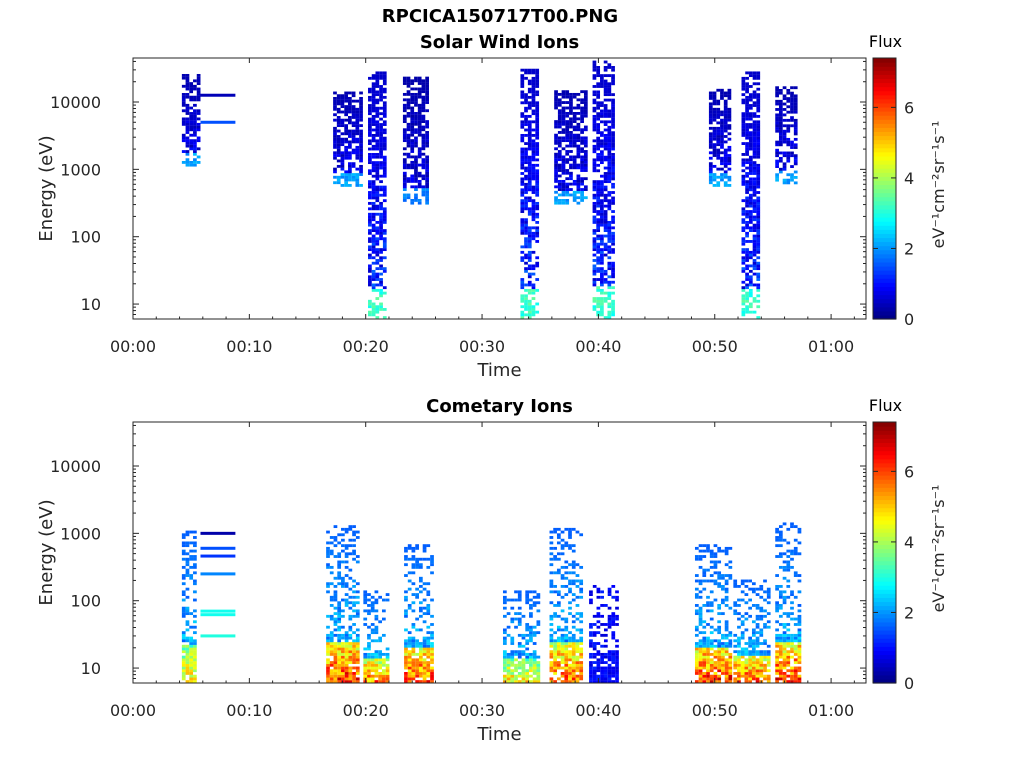 This screenshot has height=768, width=1024. Describe the element at coordinates (909, 542) in the screenshot. I see `colorbar-tick-label: 4` at that location.